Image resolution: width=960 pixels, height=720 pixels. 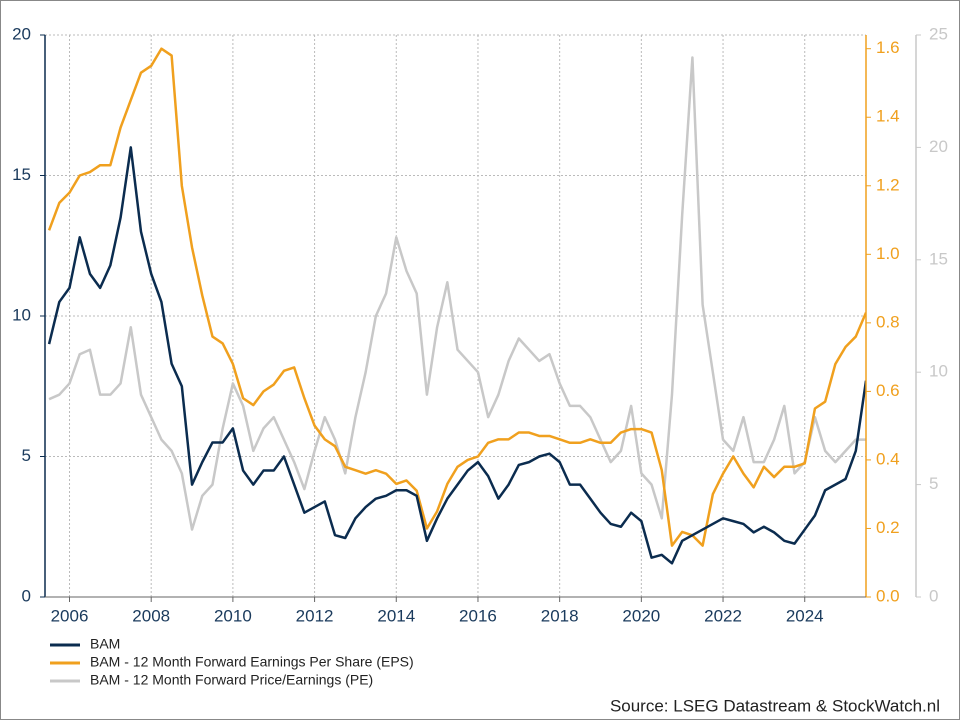 I want to click on y2-tick-label: 0.4, so click(x=888, y=458).